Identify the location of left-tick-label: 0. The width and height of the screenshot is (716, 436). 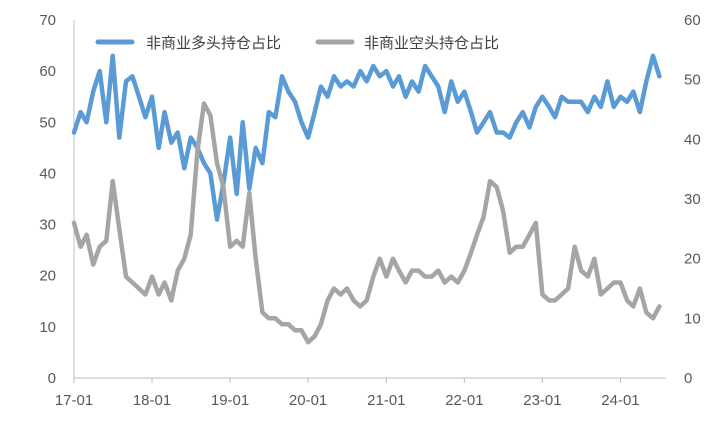
(52, 378).